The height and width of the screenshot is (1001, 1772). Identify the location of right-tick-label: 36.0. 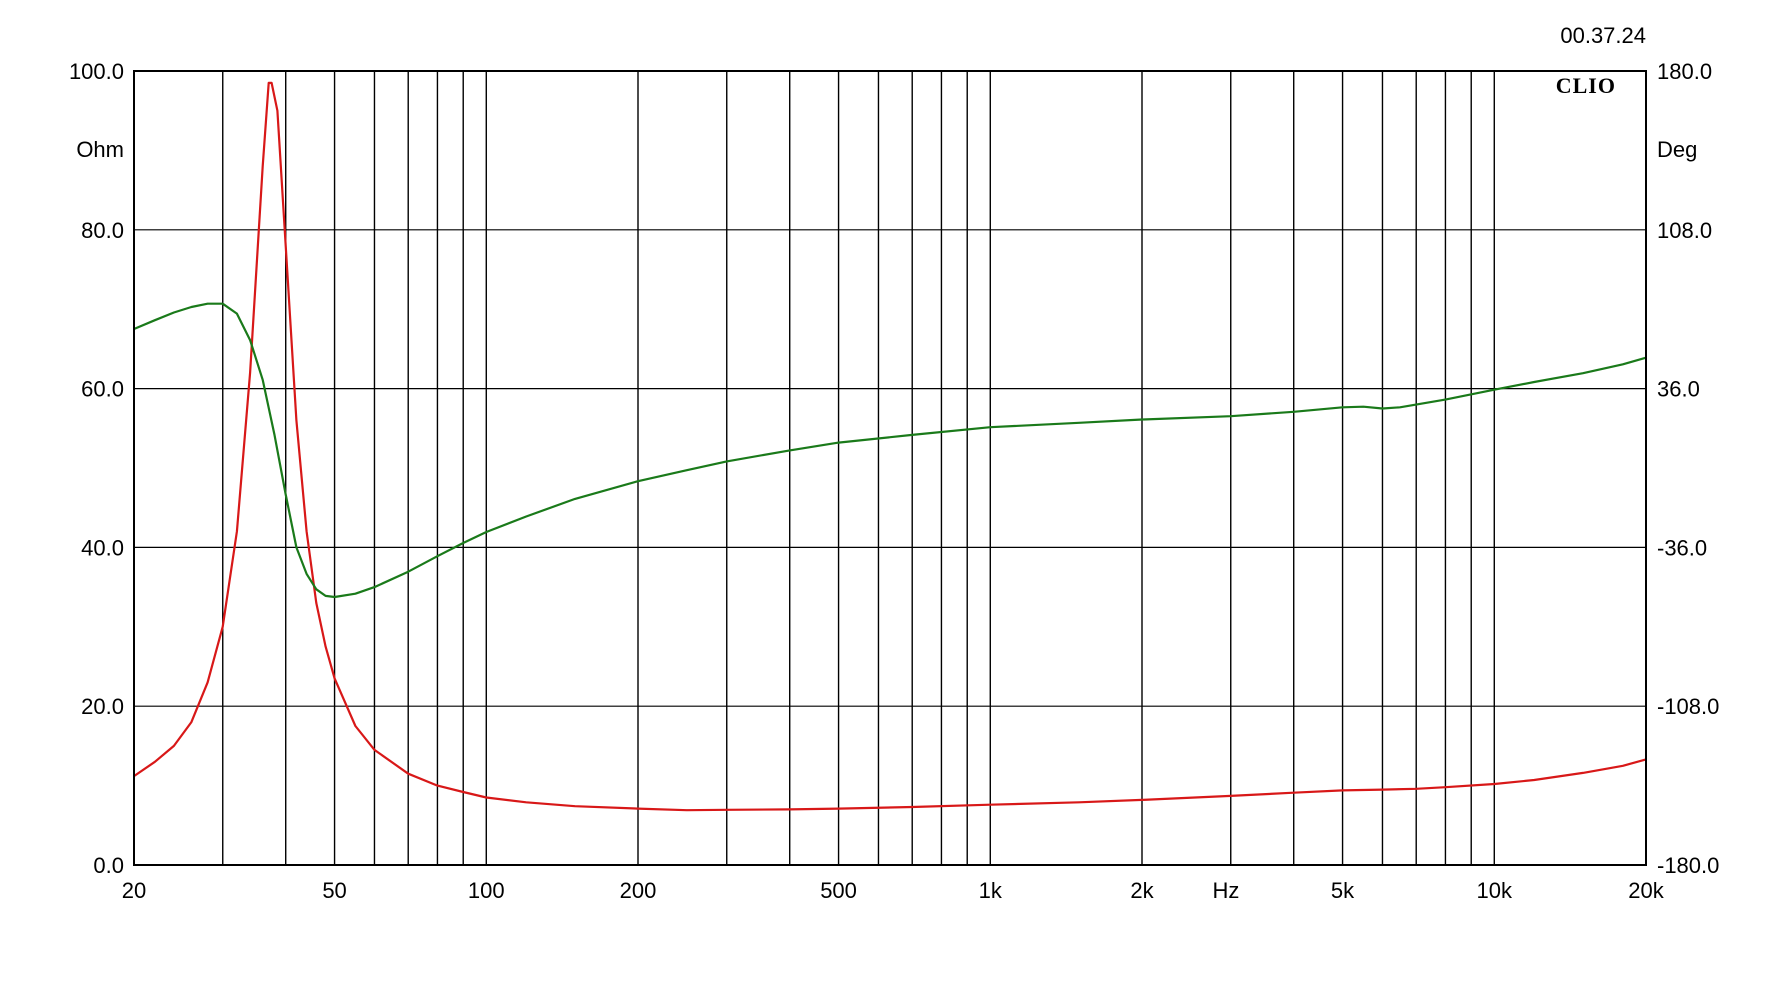
(1678, 389).